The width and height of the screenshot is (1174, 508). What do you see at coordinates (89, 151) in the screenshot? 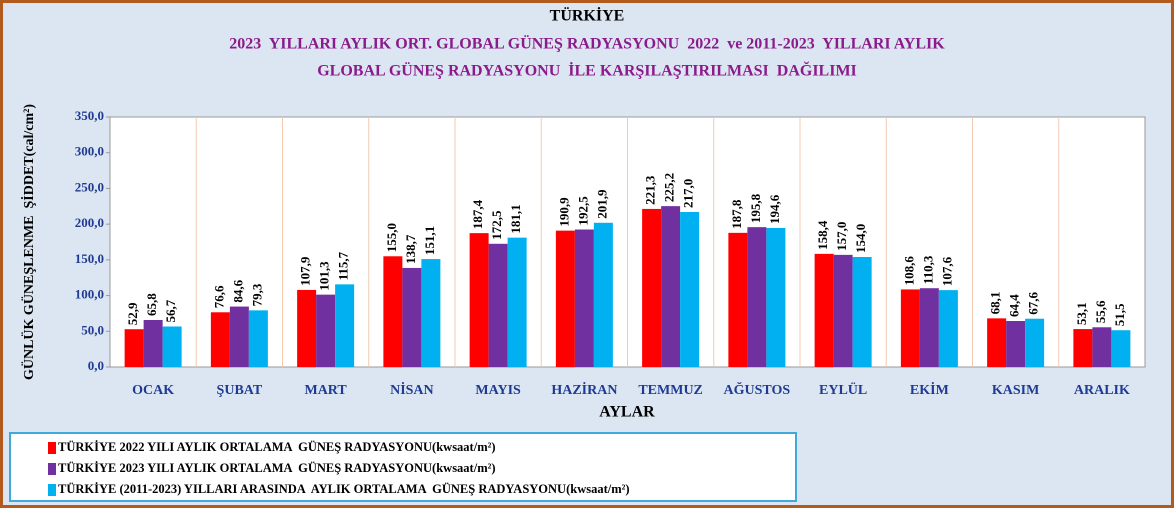
I see `y-tick-label: 300,0` at bounding box center [89, 151].